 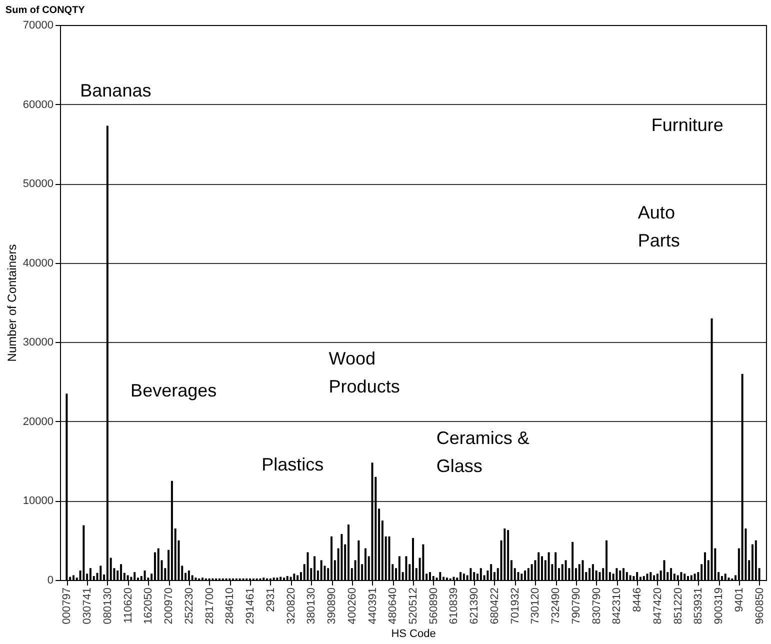 What do you see at coordinates (596, 606) in the screenshot?
I see `x-tick-label: 830790` at bounding box center [596, 606].